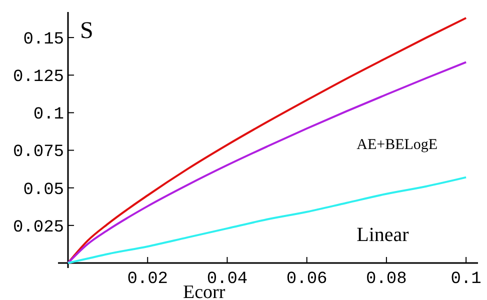 The height and width of the screenshot is (300, 487). I want to click on x-tick-label: 0.02, so click(147, 279).